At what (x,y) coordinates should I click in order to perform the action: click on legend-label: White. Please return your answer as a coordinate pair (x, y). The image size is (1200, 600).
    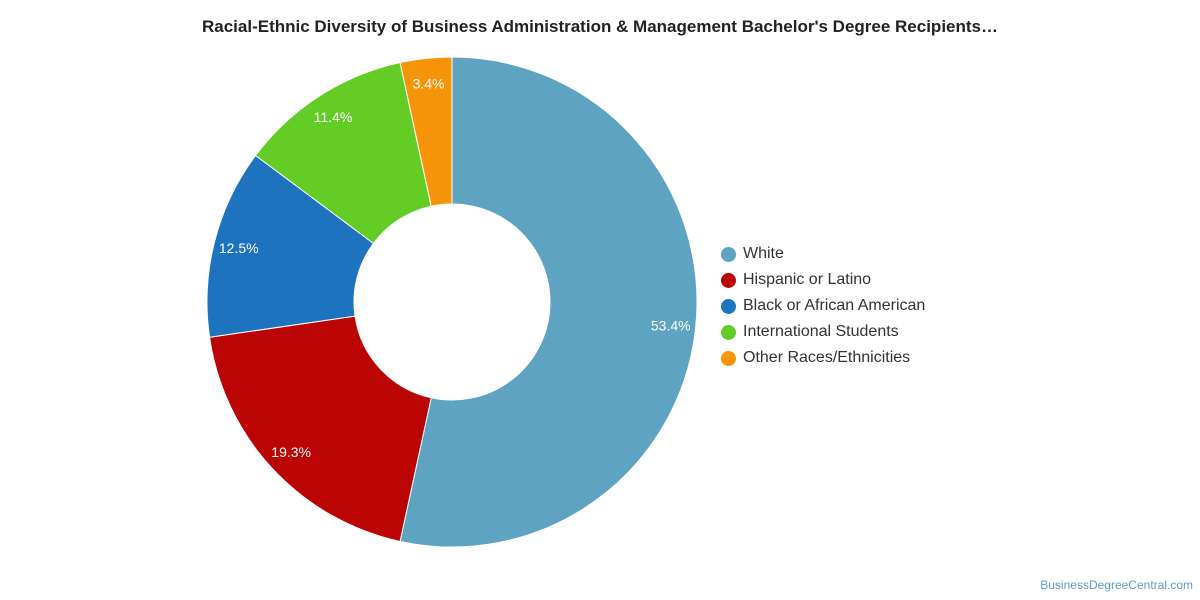
    Looking at the image, I should click on (763, 253).